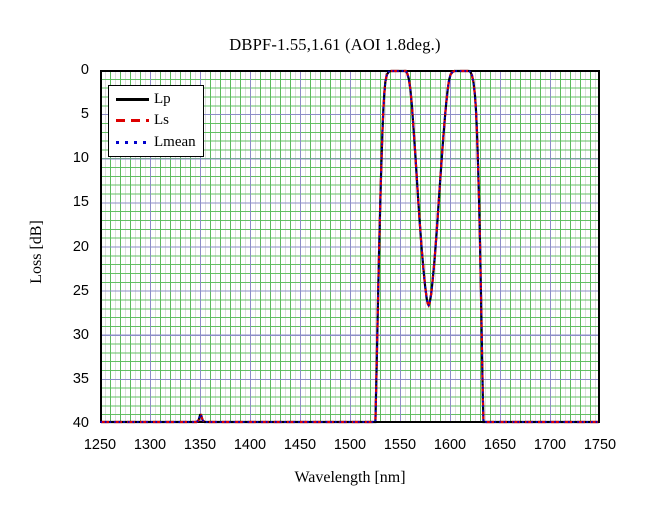 The image size is (660, 510). Describe the element at coordinates (150, 445) in the screenshot. I see `x-tick-label: 1300` at that location.